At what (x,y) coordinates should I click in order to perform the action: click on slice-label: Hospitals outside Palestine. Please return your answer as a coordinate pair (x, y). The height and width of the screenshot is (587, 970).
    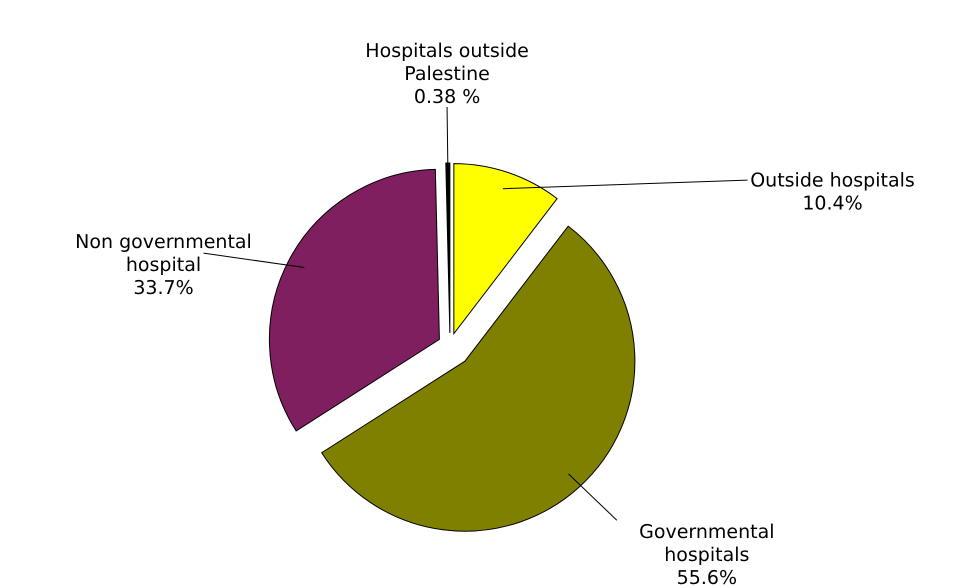
    Looking at the image, I should click on (447, 63).